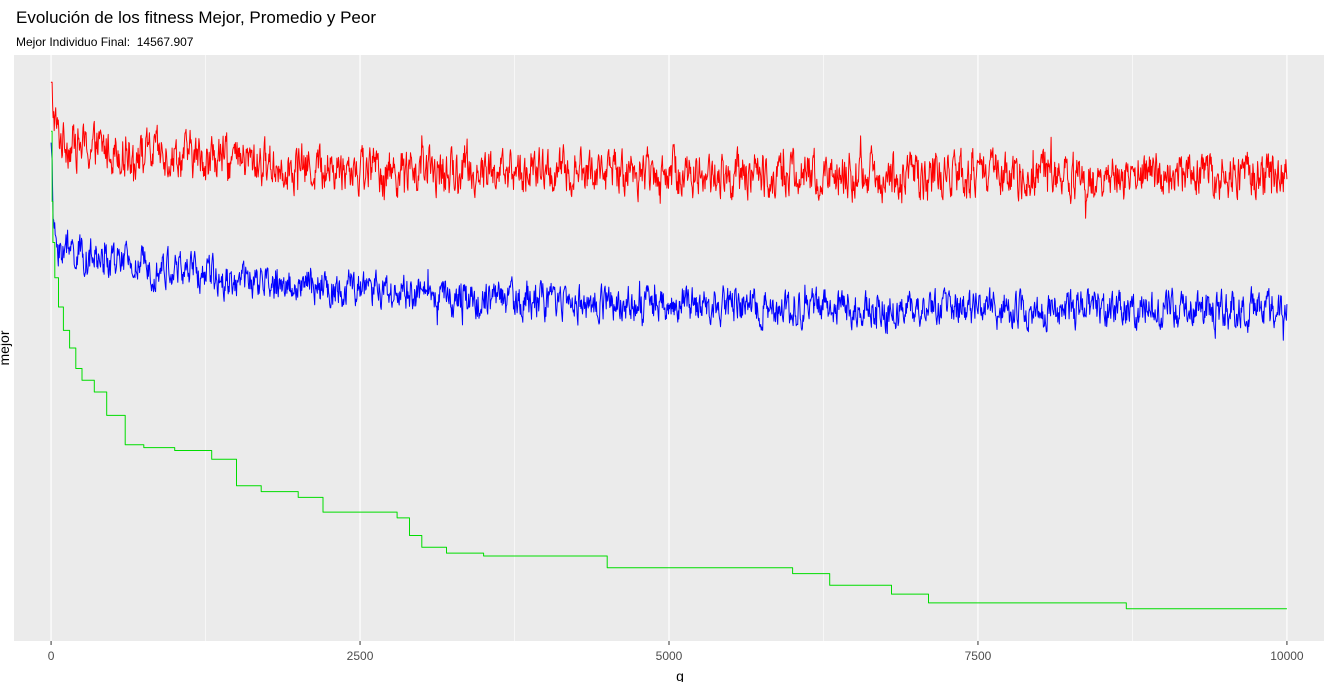 This screenshot has height=682, width=1328. Describe the element at coordinates (360, 656) in the screenshot. I see `x-tick-label: 2500` at that location.